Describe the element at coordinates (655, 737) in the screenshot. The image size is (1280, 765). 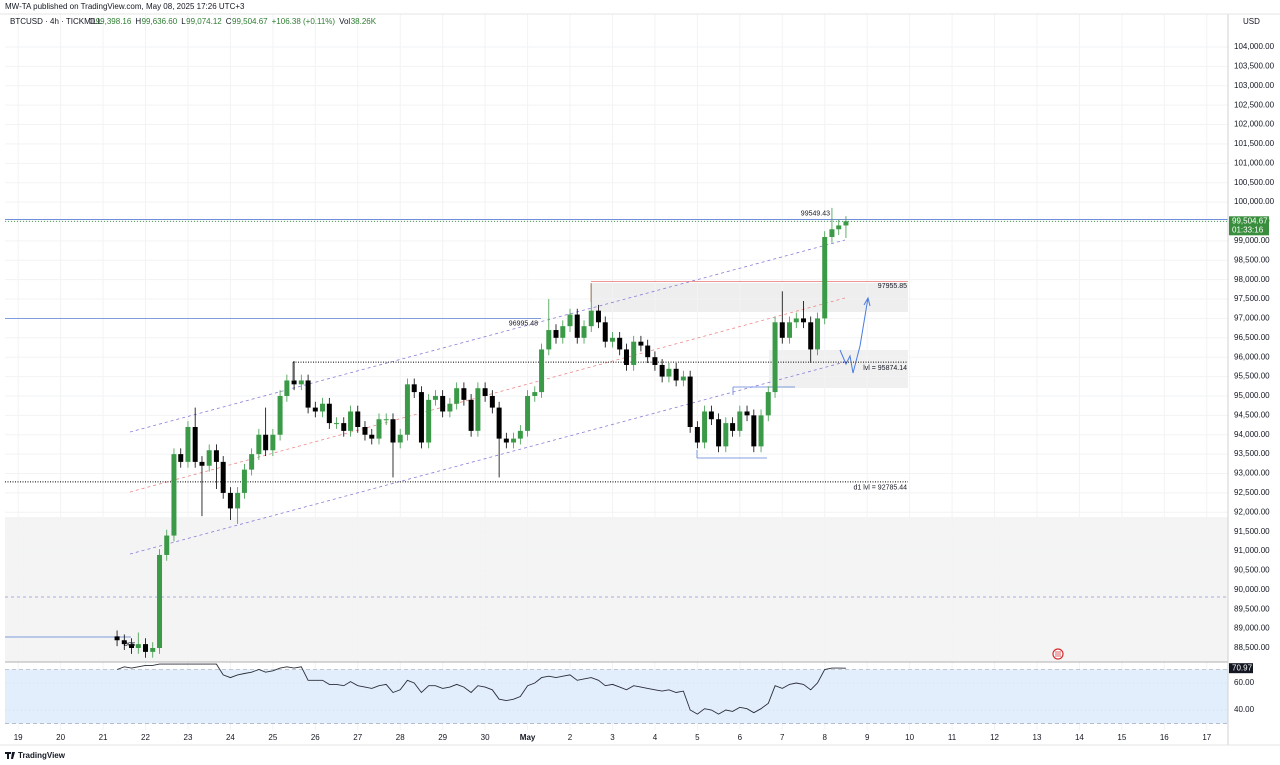
I see `x-tick-label: 4` at that location.